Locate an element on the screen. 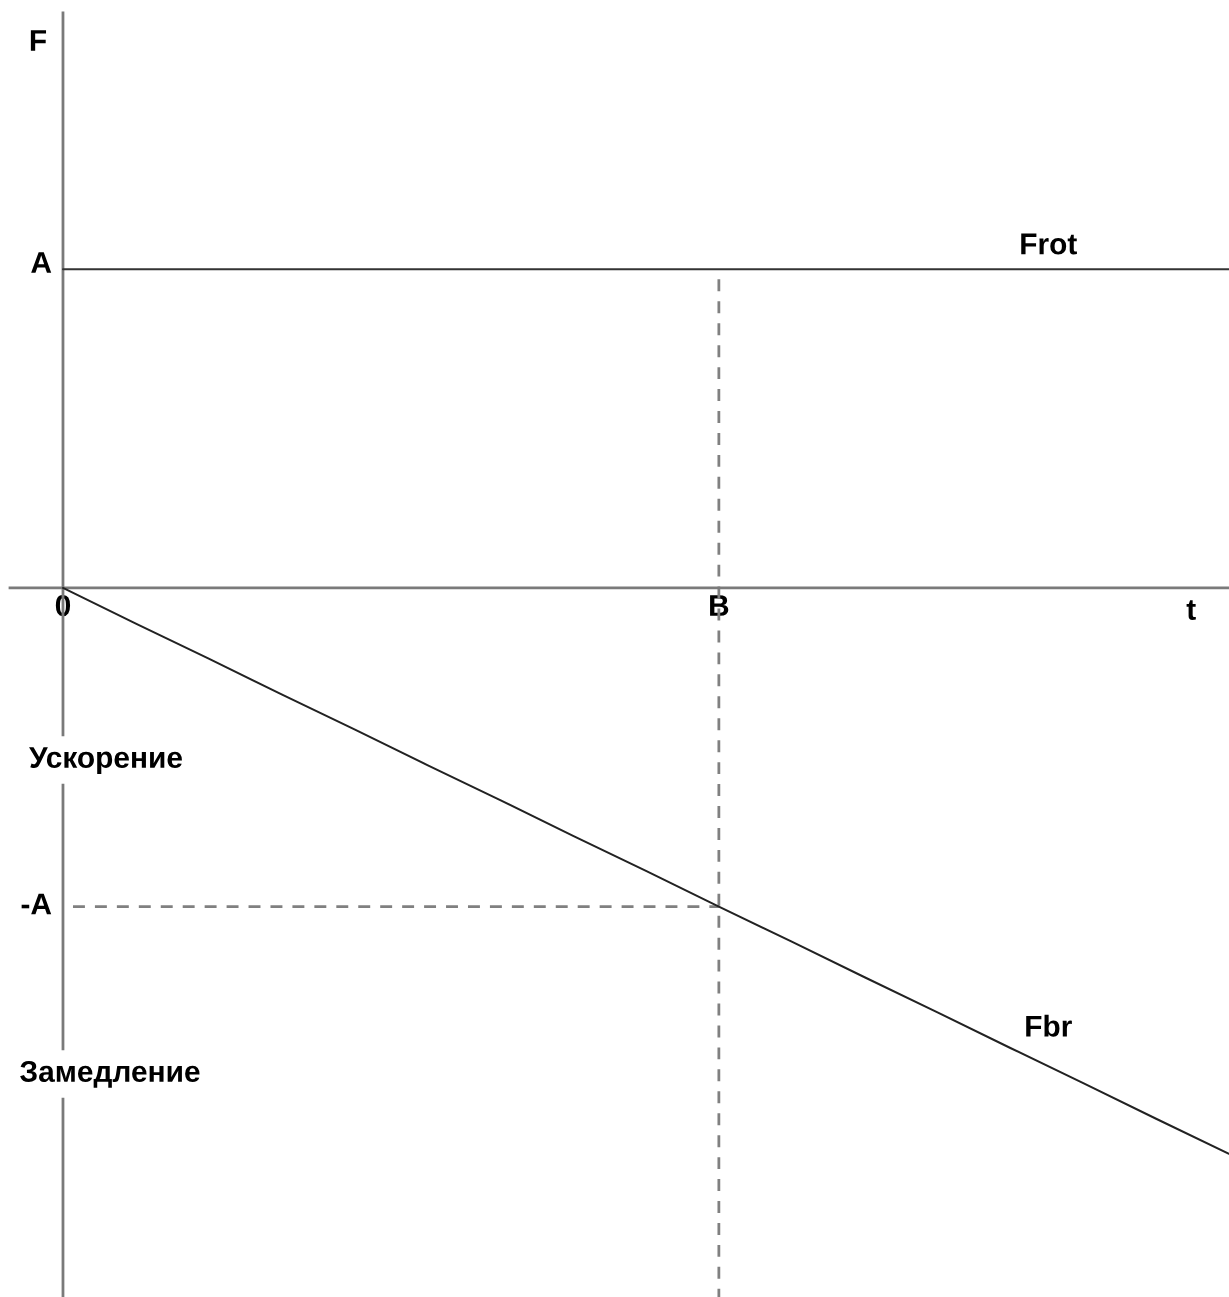 The width and height of the screenshot is (1229, 1297). series-label: Fbr is located at coordinates (1049, 1025).